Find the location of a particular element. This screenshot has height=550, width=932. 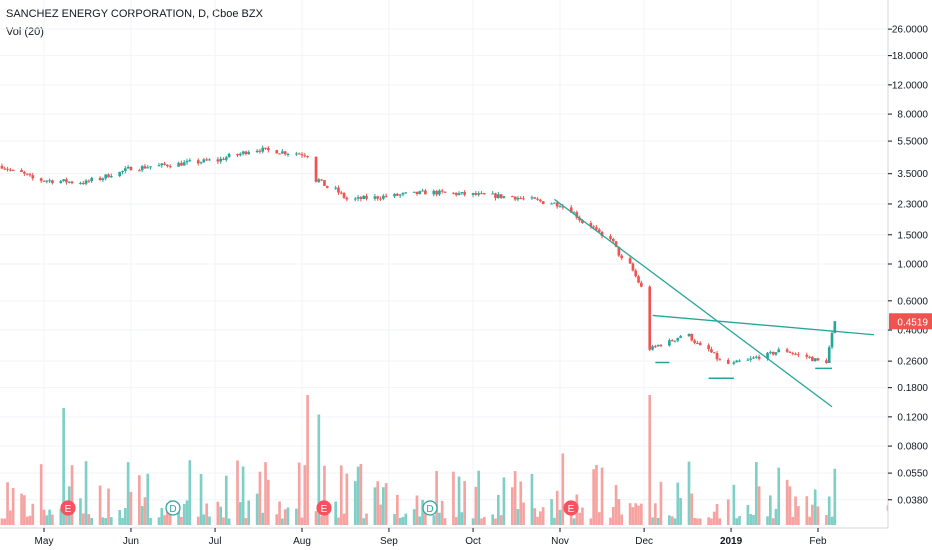

price-tick-label: 5.5000 is located at coordinates (912, 142).